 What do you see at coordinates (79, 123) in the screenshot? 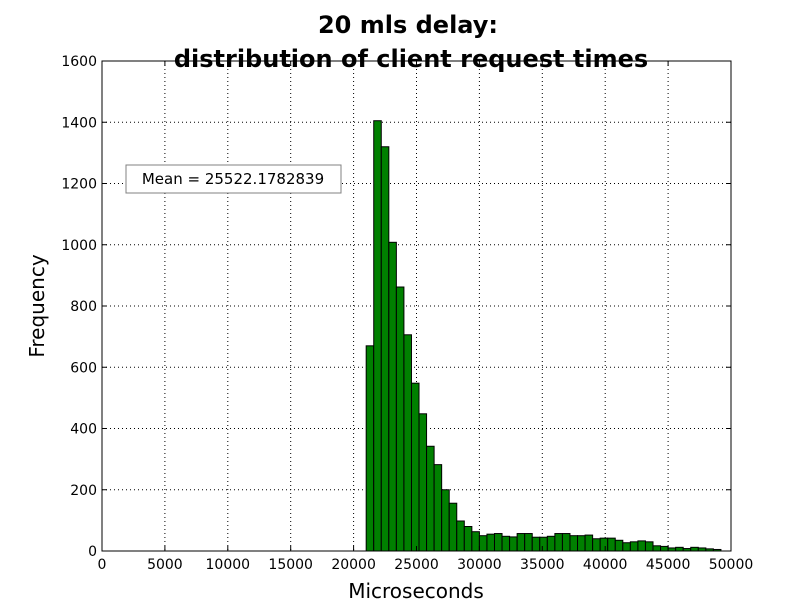
I see `y-tick-label: 1400` at bounding box center [79, 123].